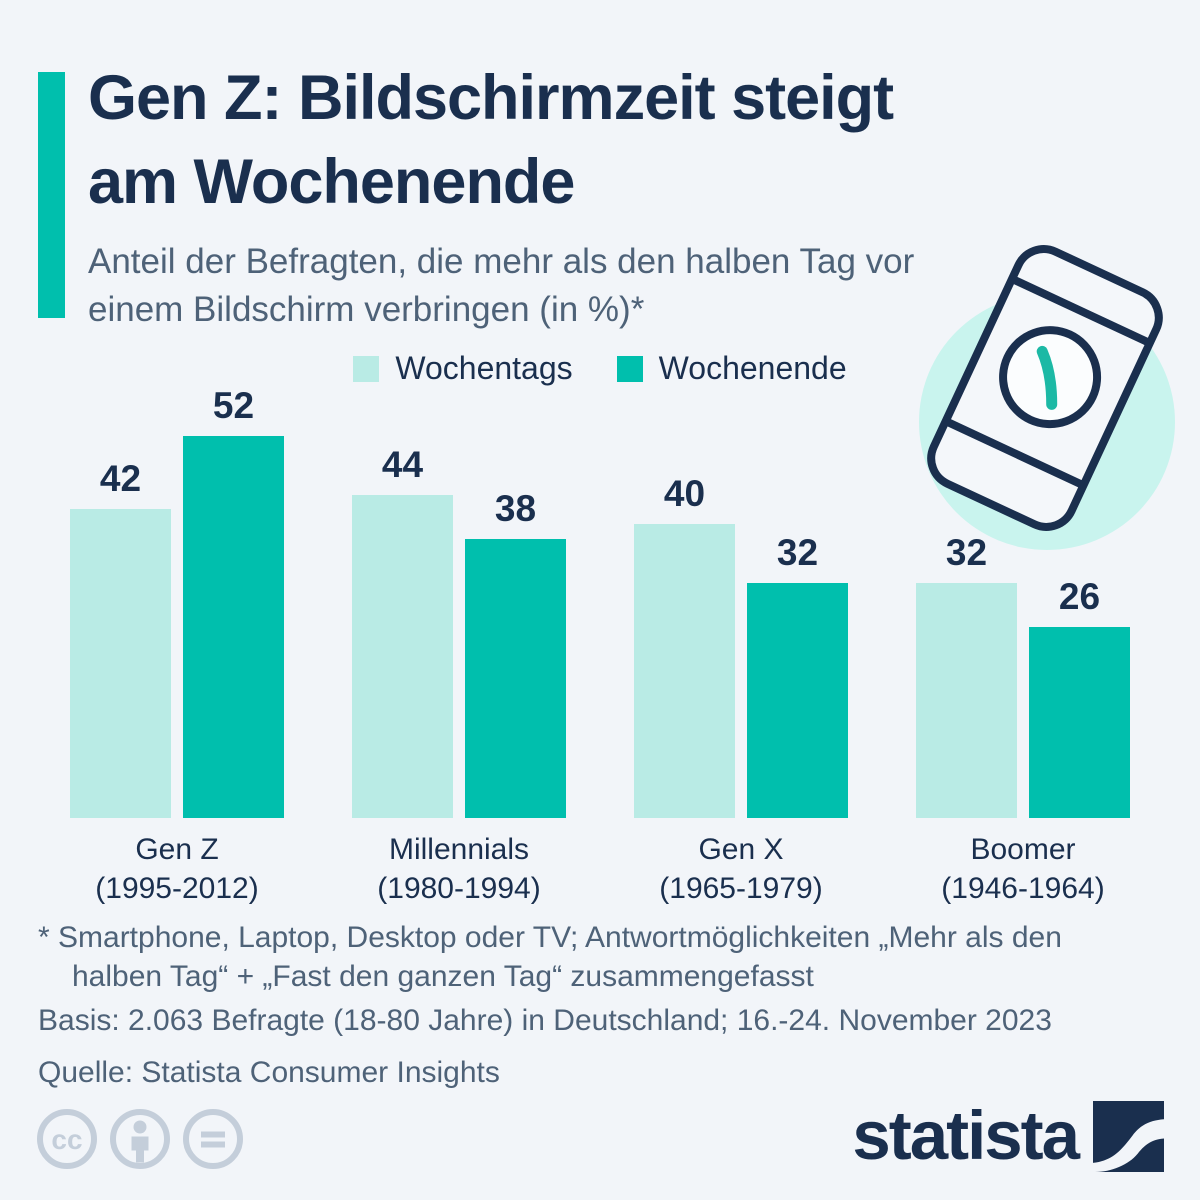  I want to click on creative-commons-license: cc, so click(140, 1139).